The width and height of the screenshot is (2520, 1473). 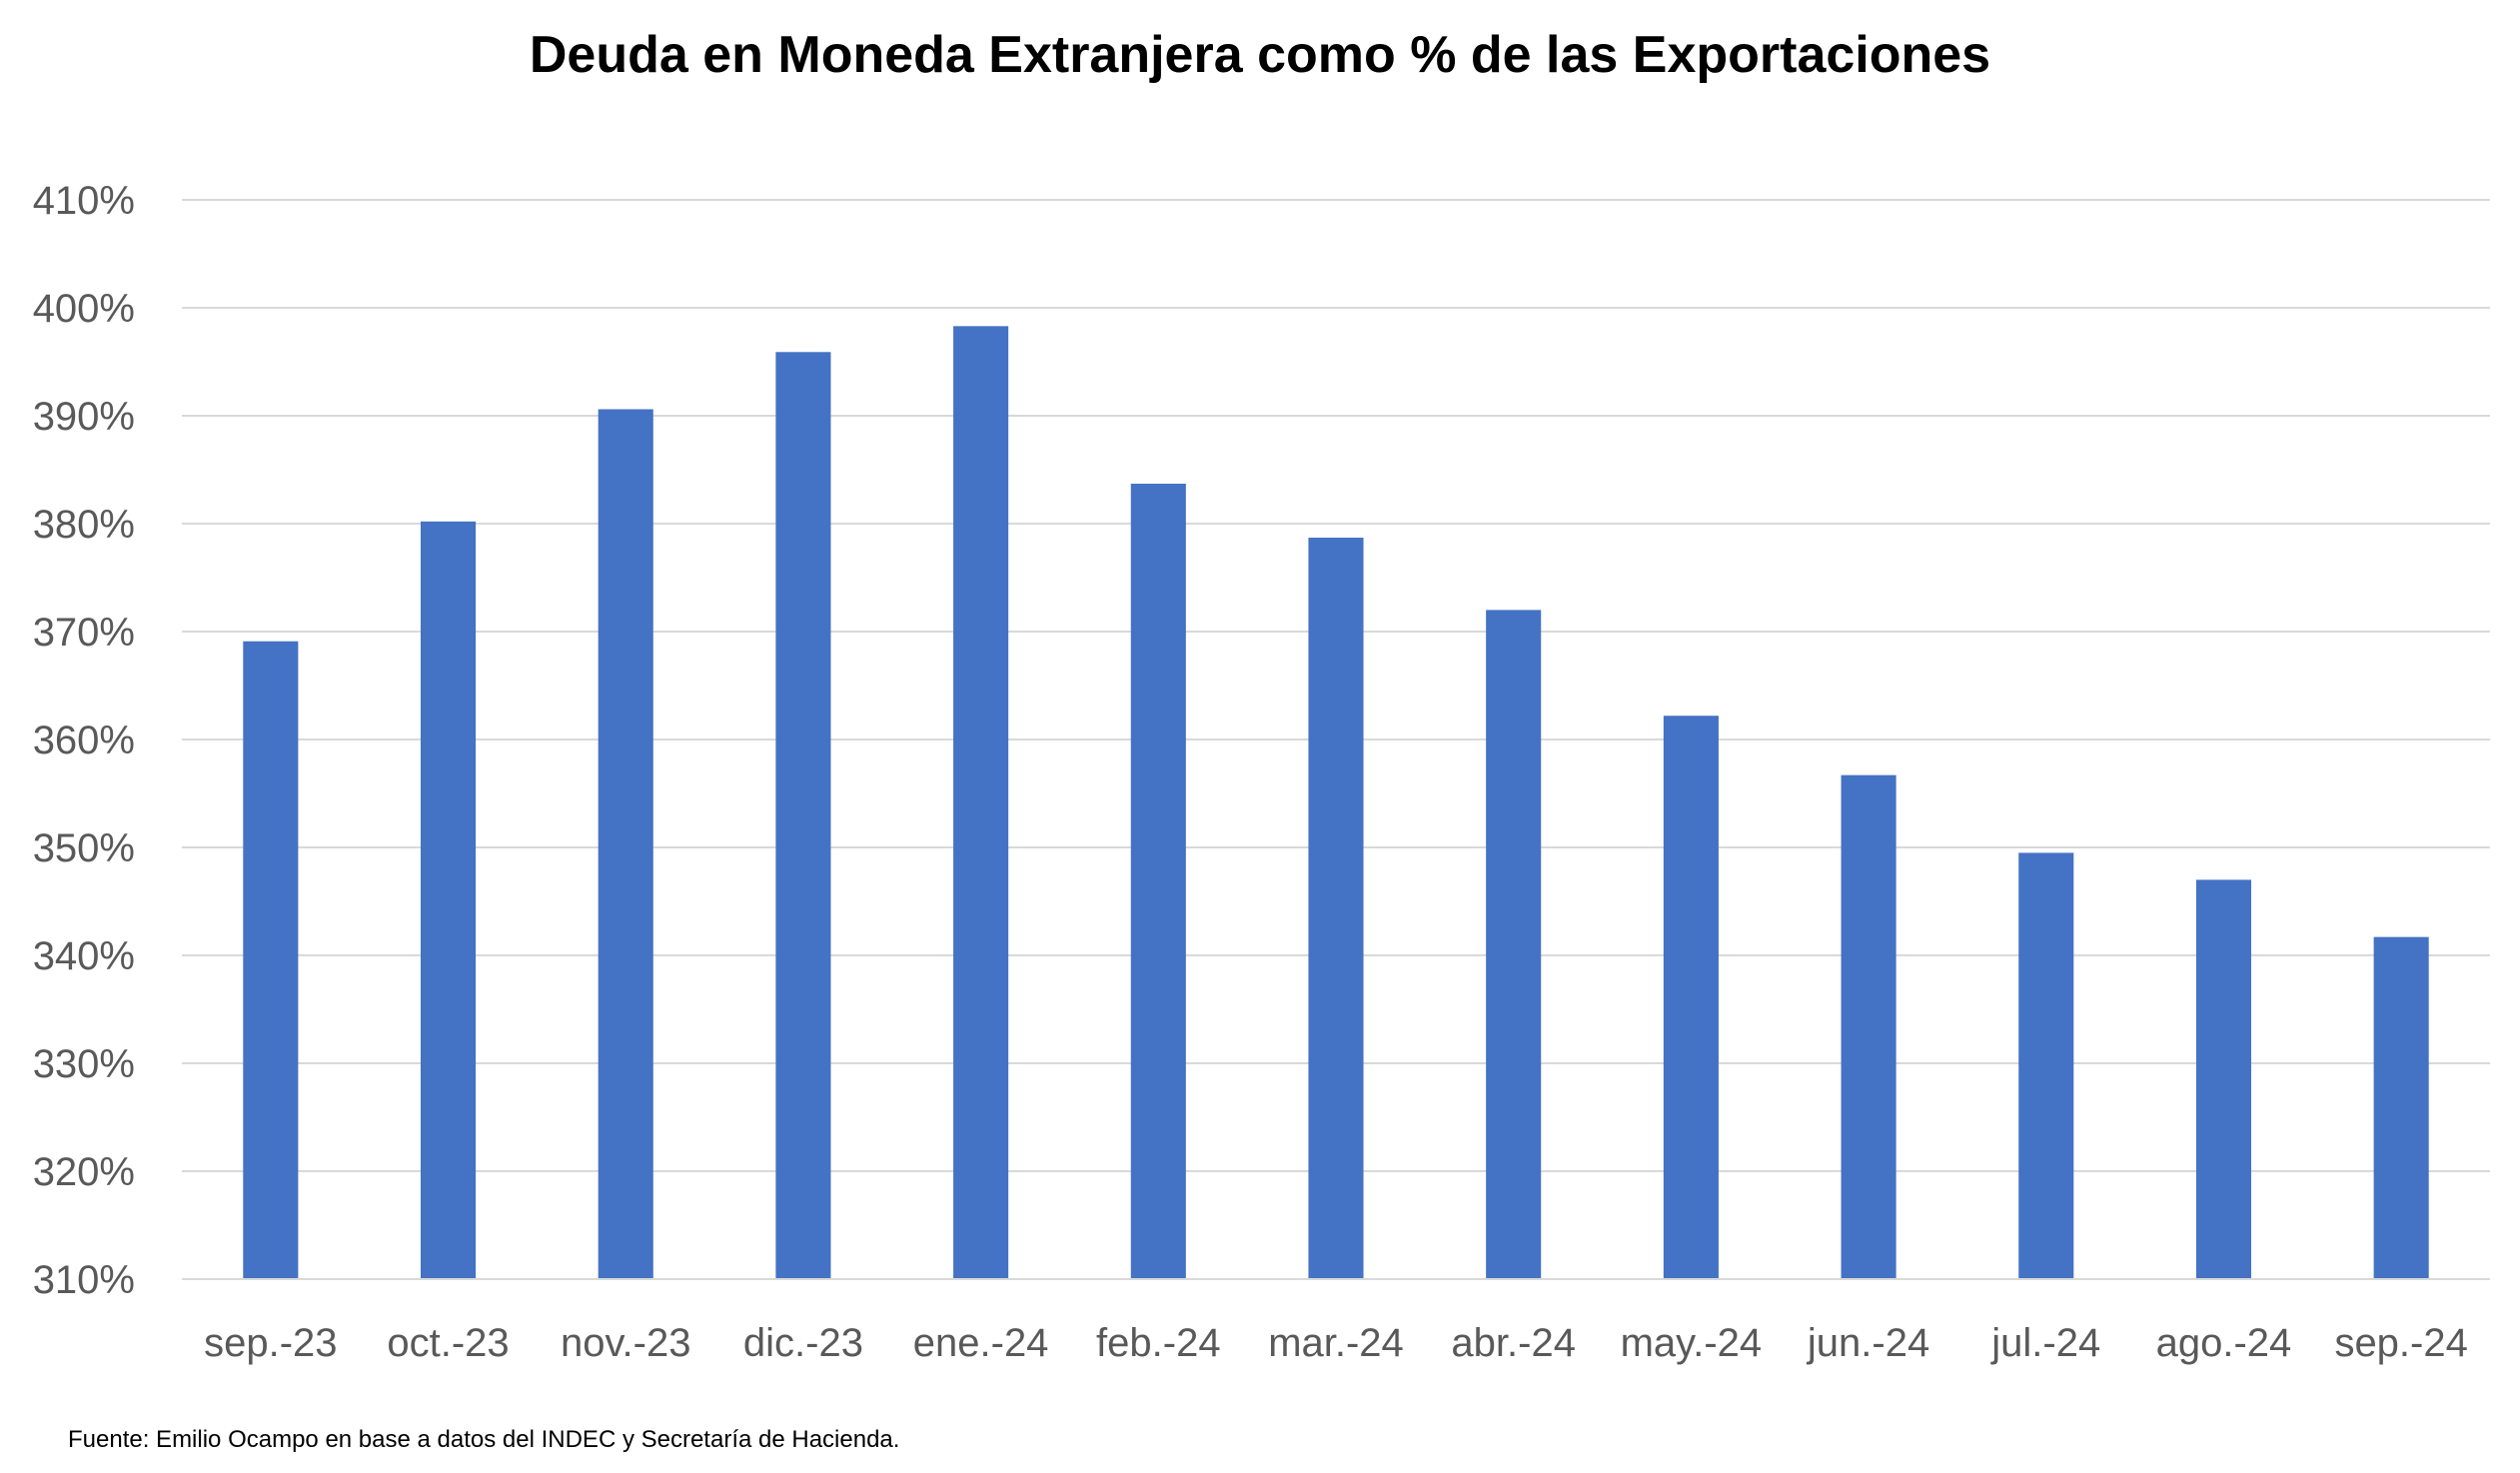 What do you see at coordinates (2046, 1065) in the screenshot?
I see `bar-jul.-24` at bounding box center [2046, 1065].